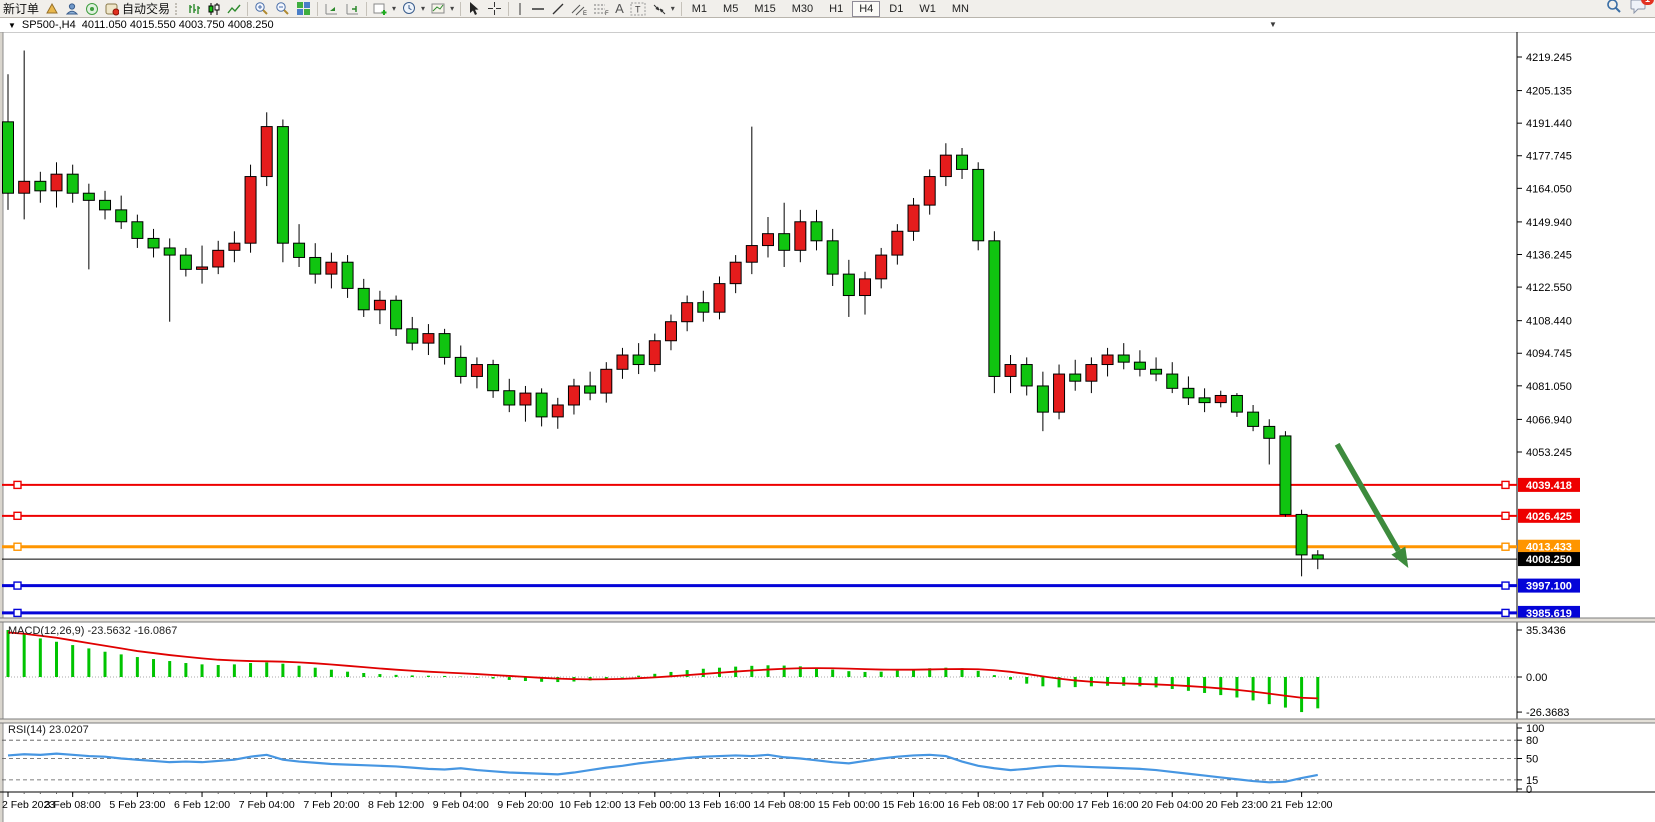 Image resolution: width=1655 pixels, height=822 pixels. I want to click on label-tool-icon: T, so click(638, 9).